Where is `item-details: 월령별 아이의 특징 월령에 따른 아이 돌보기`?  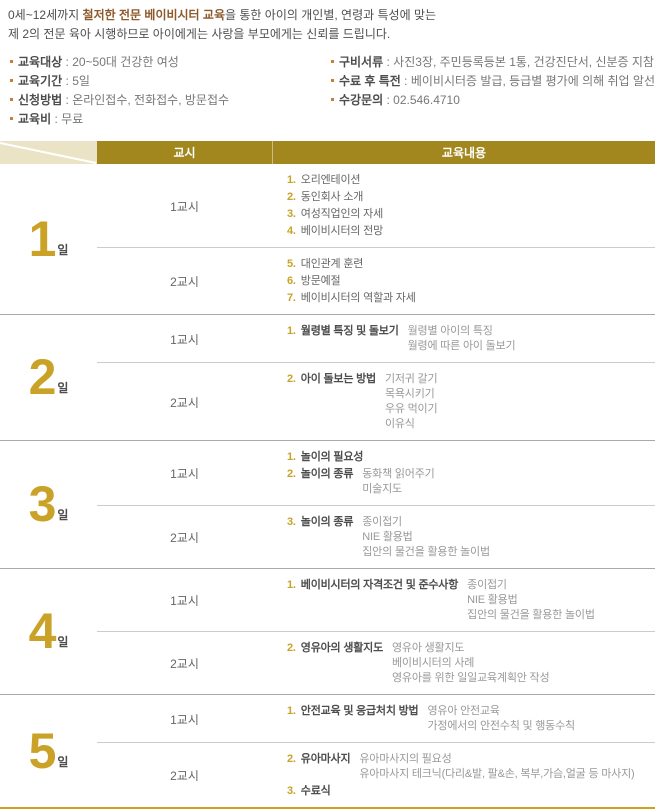 item-details: 월령별 아이의 특징 월령에 따른 아이 돌보기 is located at coordinates (462, 339).